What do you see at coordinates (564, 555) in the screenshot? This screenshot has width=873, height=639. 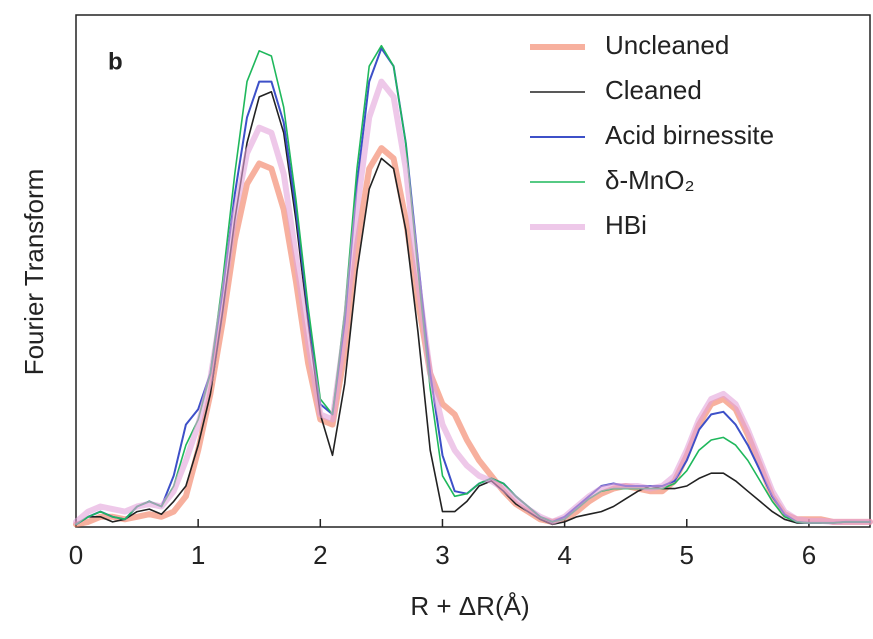 I see `x-tick-label: 4` at bounding box center [564, 555].